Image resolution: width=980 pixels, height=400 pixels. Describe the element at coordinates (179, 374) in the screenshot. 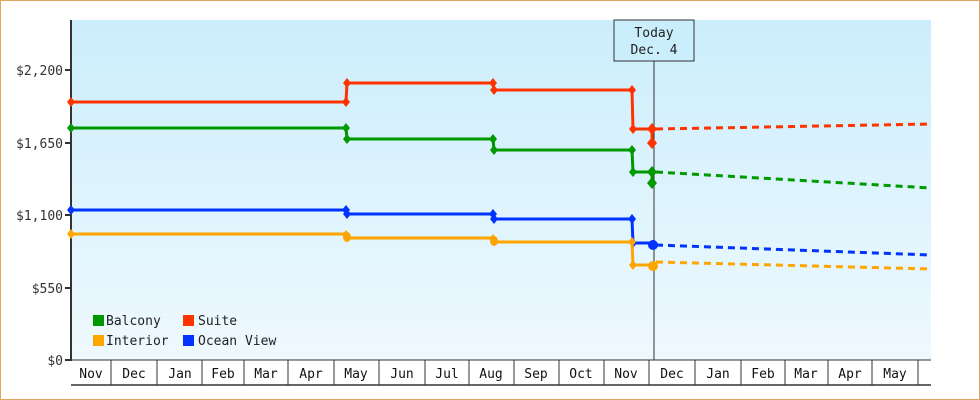

I see `x-label-jan: Jan` at that location.